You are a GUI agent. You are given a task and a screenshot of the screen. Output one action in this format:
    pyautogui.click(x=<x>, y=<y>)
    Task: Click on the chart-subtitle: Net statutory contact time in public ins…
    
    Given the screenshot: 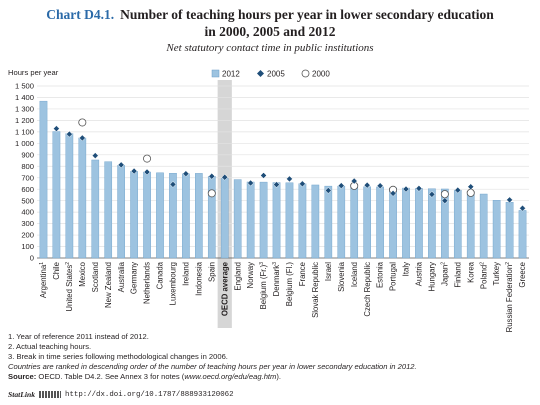 What is the action you would take?
    pyautogui.click(x=270, y=48)
    